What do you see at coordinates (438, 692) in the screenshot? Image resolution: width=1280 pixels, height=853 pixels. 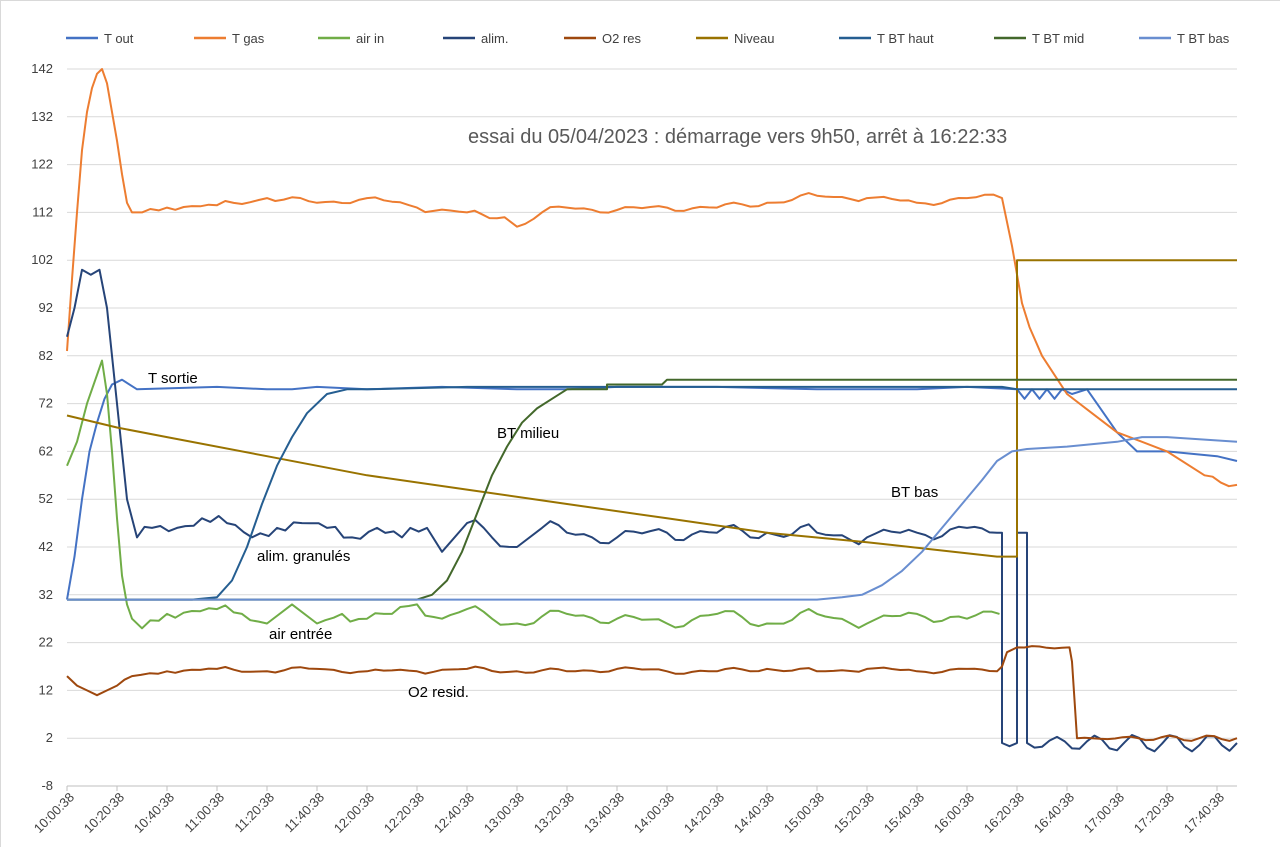 I see `annotation-o2-resid: O2 resid.` at bounding box center [438, 692].